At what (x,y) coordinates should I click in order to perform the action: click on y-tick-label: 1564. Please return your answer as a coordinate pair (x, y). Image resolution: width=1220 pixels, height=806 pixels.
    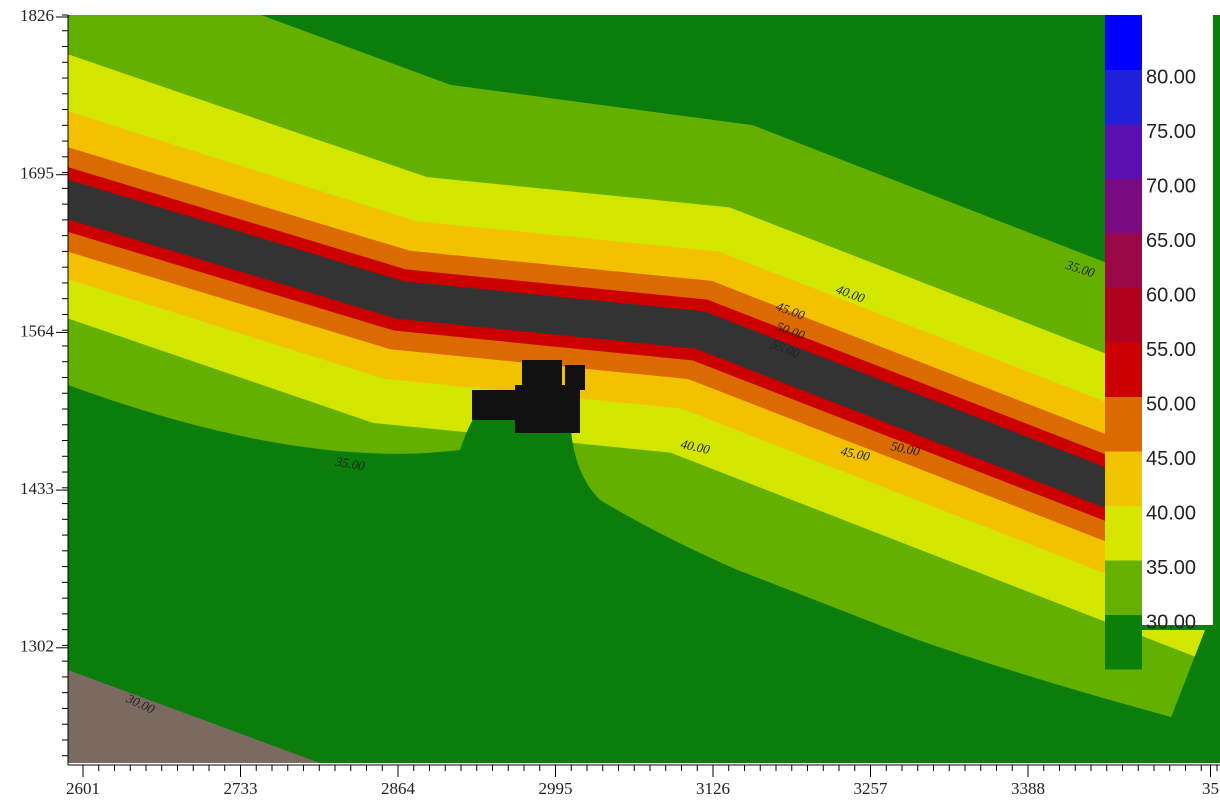
    Looking at the image, I should click on (37, 330).